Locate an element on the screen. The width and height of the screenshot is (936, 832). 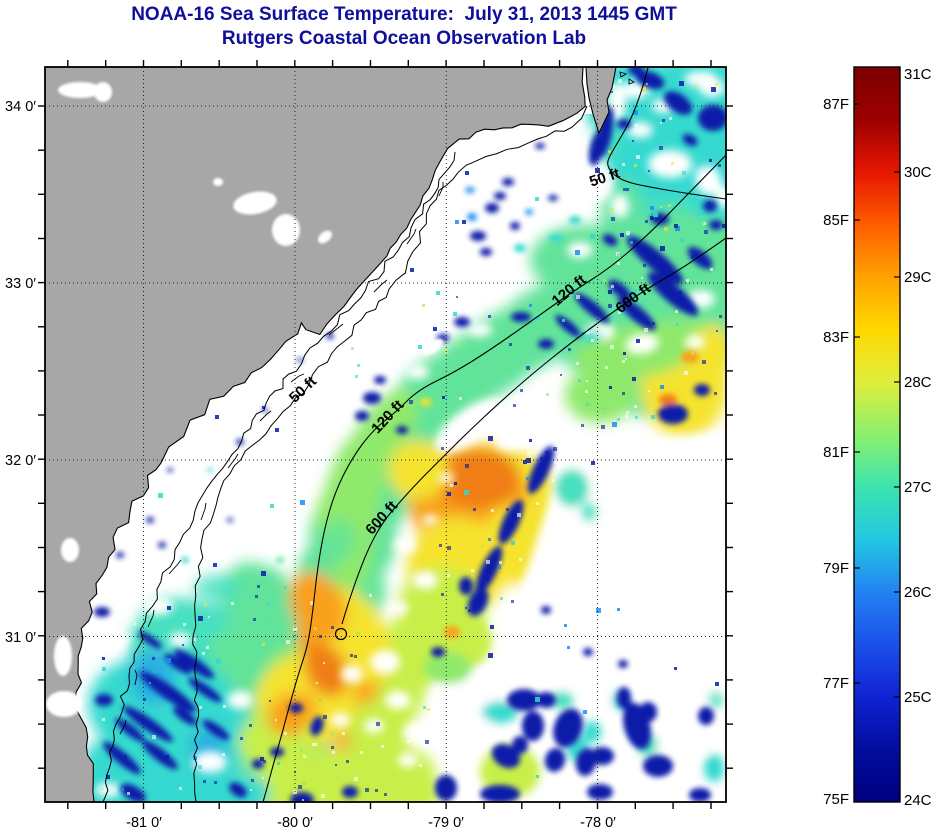
svg-text: 31 0′ is located at coordinates (20, 638).